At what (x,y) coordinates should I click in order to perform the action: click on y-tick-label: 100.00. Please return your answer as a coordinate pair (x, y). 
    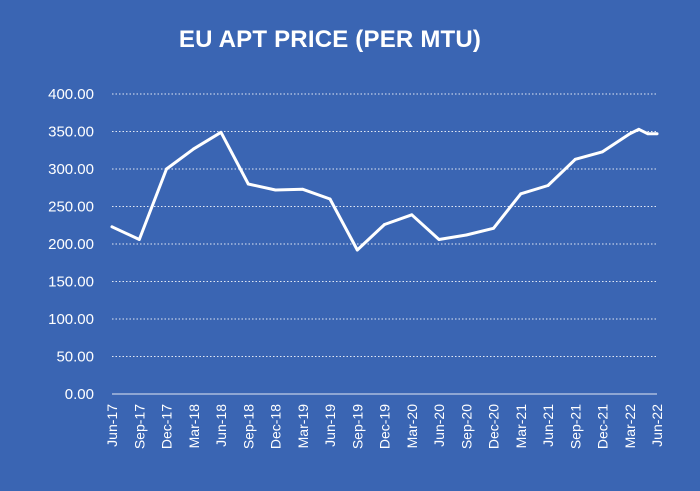
    Looking at the image, I should click on (71, 319).